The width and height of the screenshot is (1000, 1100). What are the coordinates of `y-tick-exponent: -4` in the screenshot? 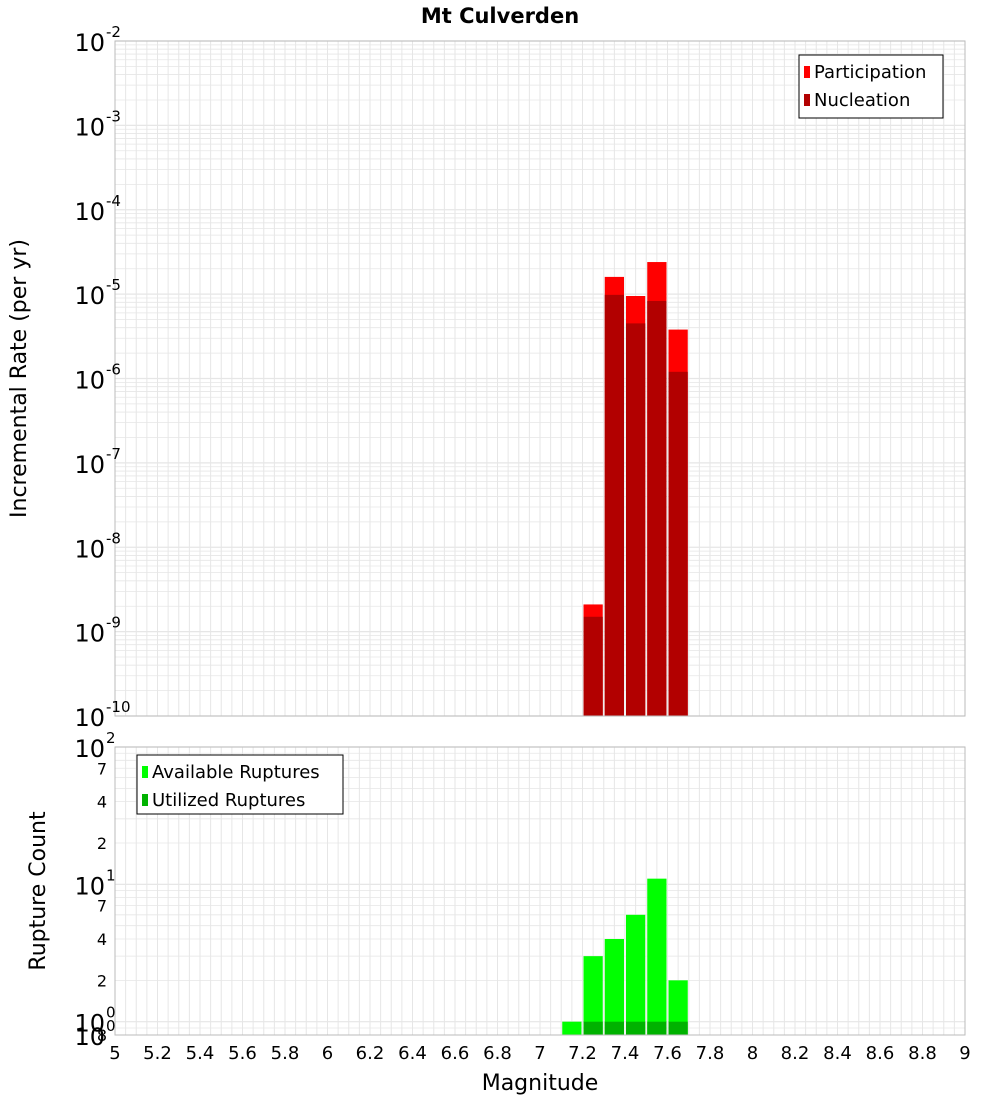 It's located at (113, 201).